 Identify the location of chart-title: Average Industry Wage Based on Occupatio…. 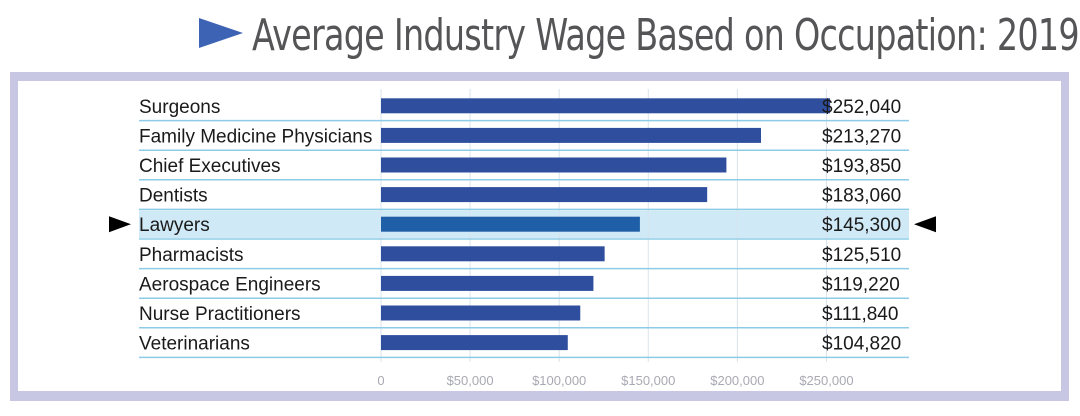
(666, 35).